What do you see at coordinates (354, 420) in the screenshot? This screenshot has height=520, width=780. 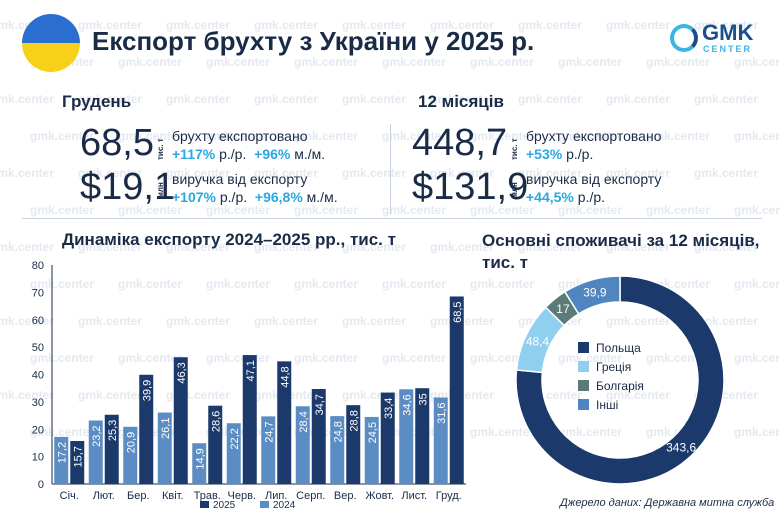 I see `bar-value-label: 28,8` at bounding box center [354, 420].